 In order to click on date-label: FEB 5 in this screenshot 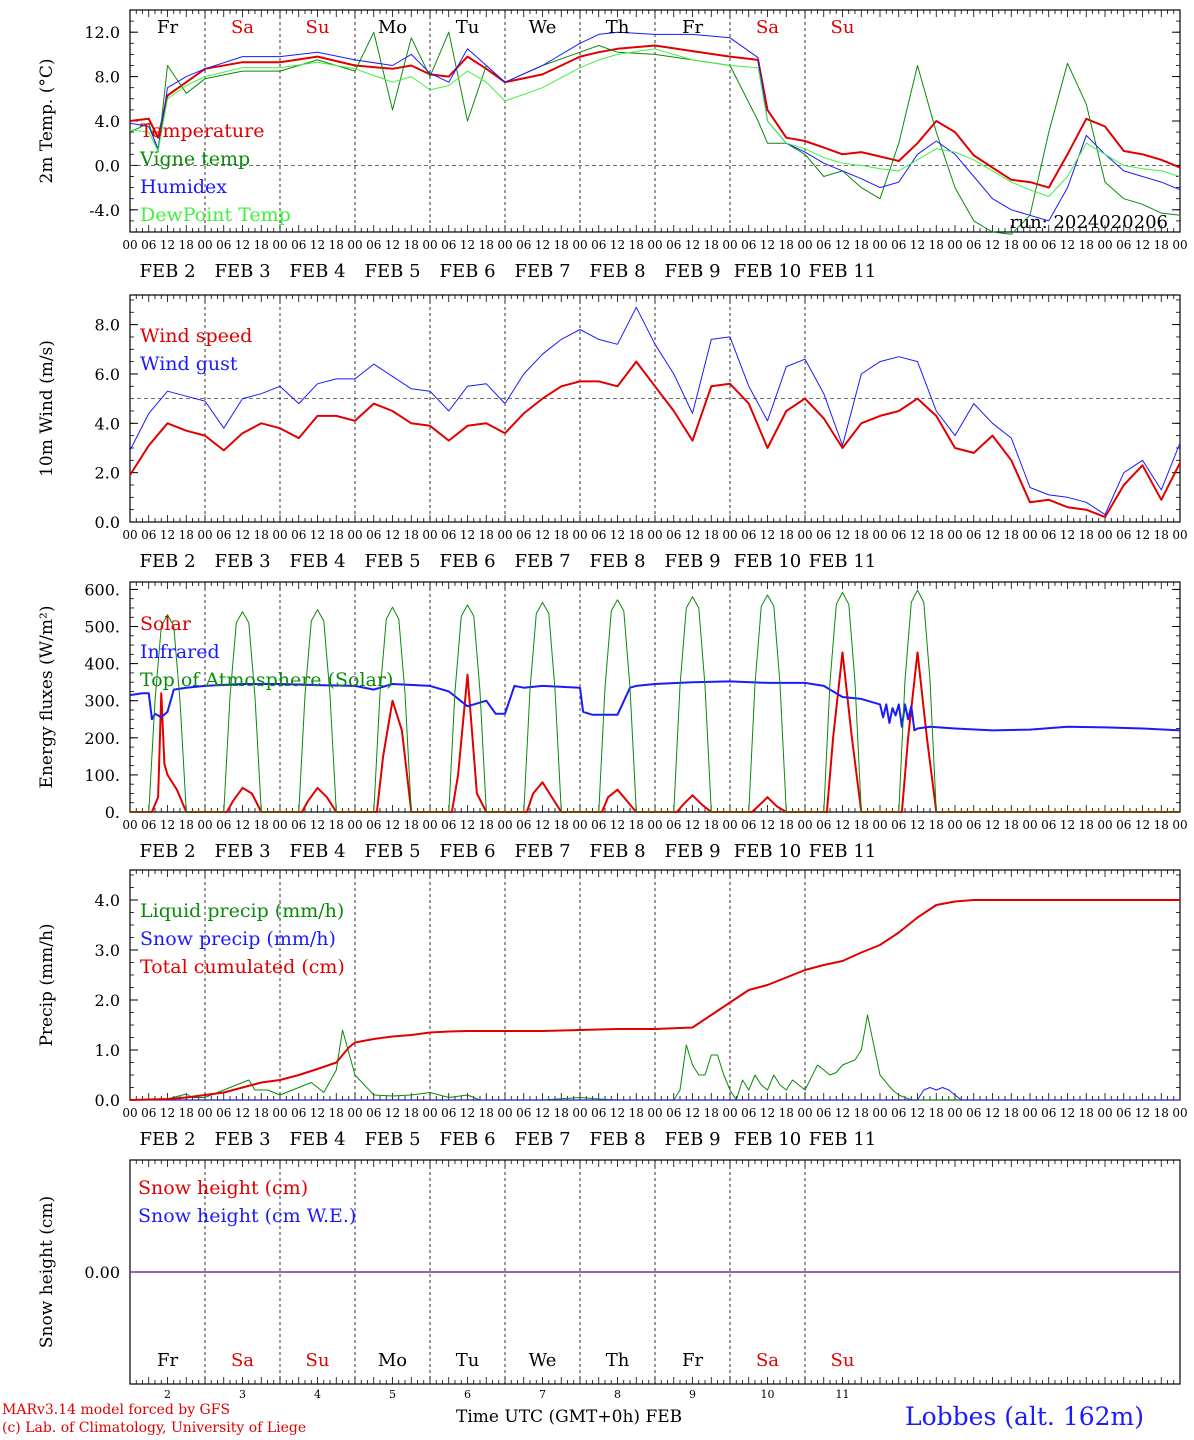, I will do `click(392, 561)`.